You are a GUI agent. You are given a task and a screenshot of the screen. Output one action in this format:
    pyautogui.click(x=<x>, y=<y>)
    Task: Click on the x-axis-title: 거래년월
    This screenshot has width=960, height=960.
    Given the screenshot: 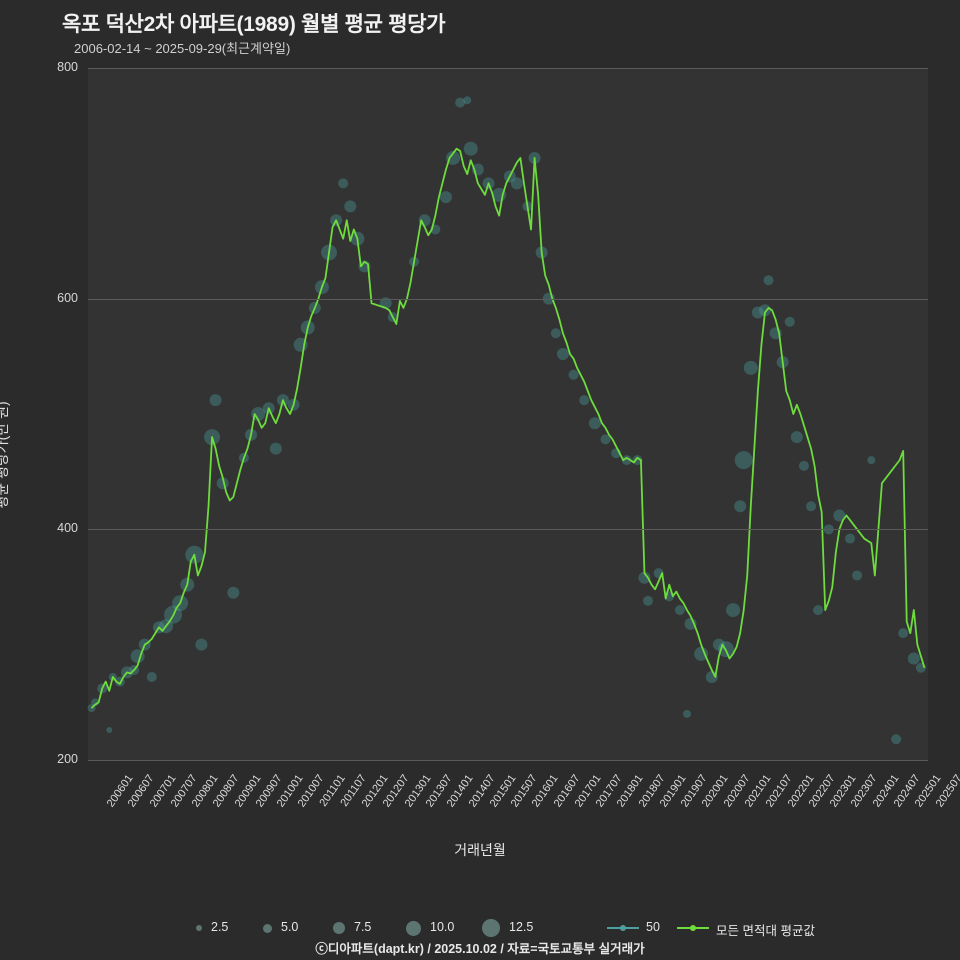 What is the action you would take?
    pyautogui.click(x=480, y=850)
    